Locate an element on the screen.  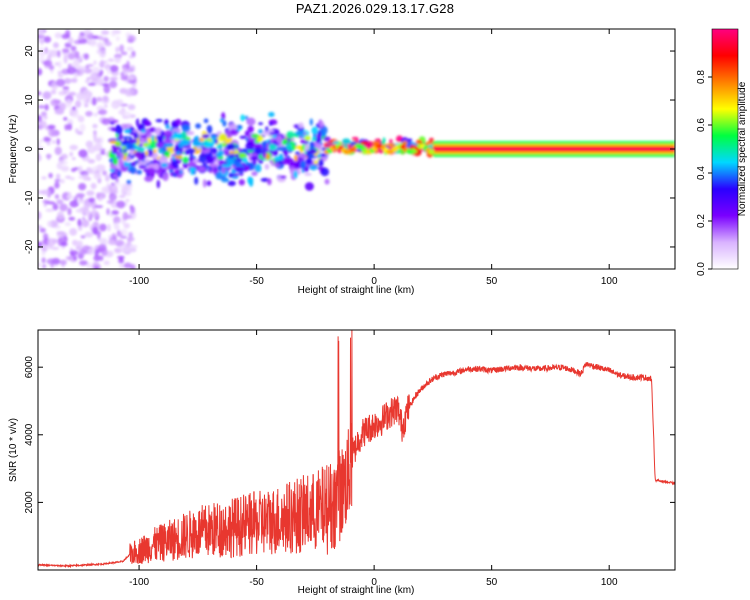
colorbar-frame is located at coordinates (725, 149).